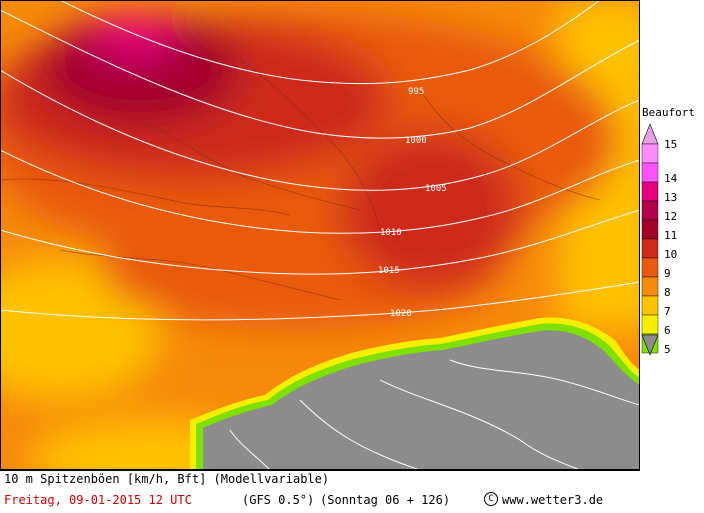  Describe the element at coordinates (385, 500) in the screenshot. I see `run-label: (Sonntag 06 + 126)` at that location.